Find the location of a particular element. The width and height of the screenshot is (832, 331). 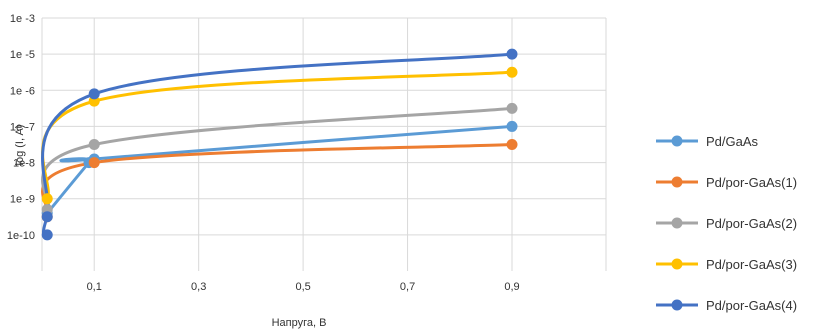

x-tick-label: 0,1 is located at coordinates (94, 287).